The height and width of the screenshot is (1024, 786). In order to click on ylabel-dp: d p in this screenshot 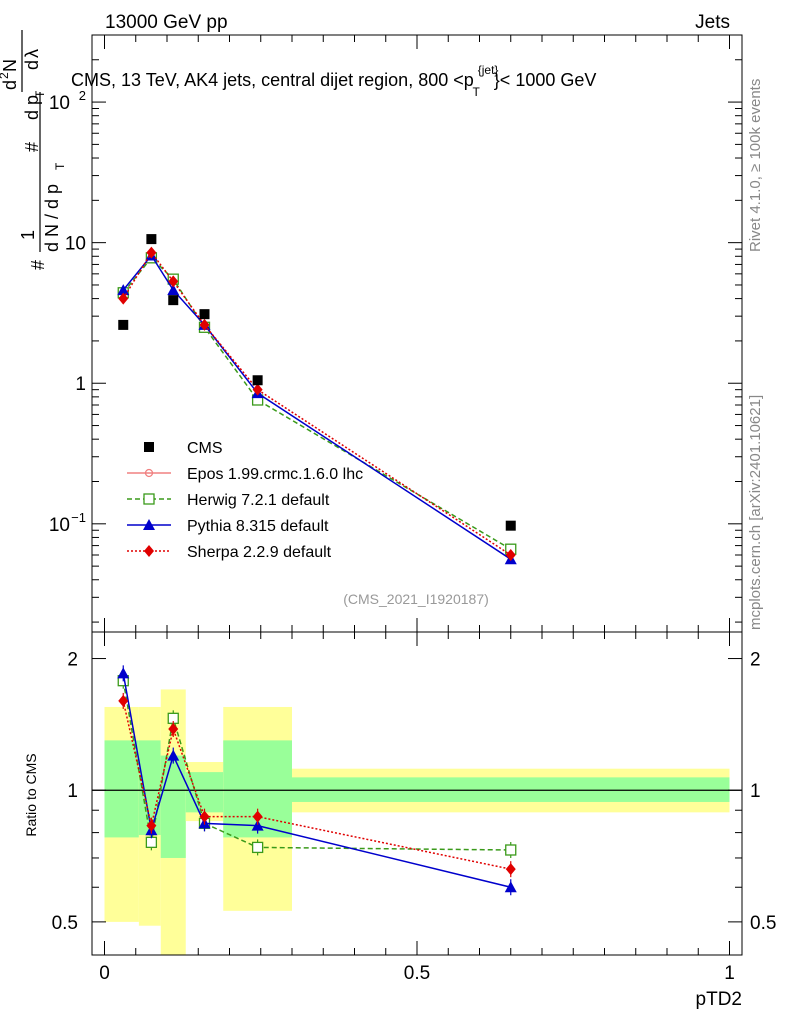, I will do `click(32, 107)`.